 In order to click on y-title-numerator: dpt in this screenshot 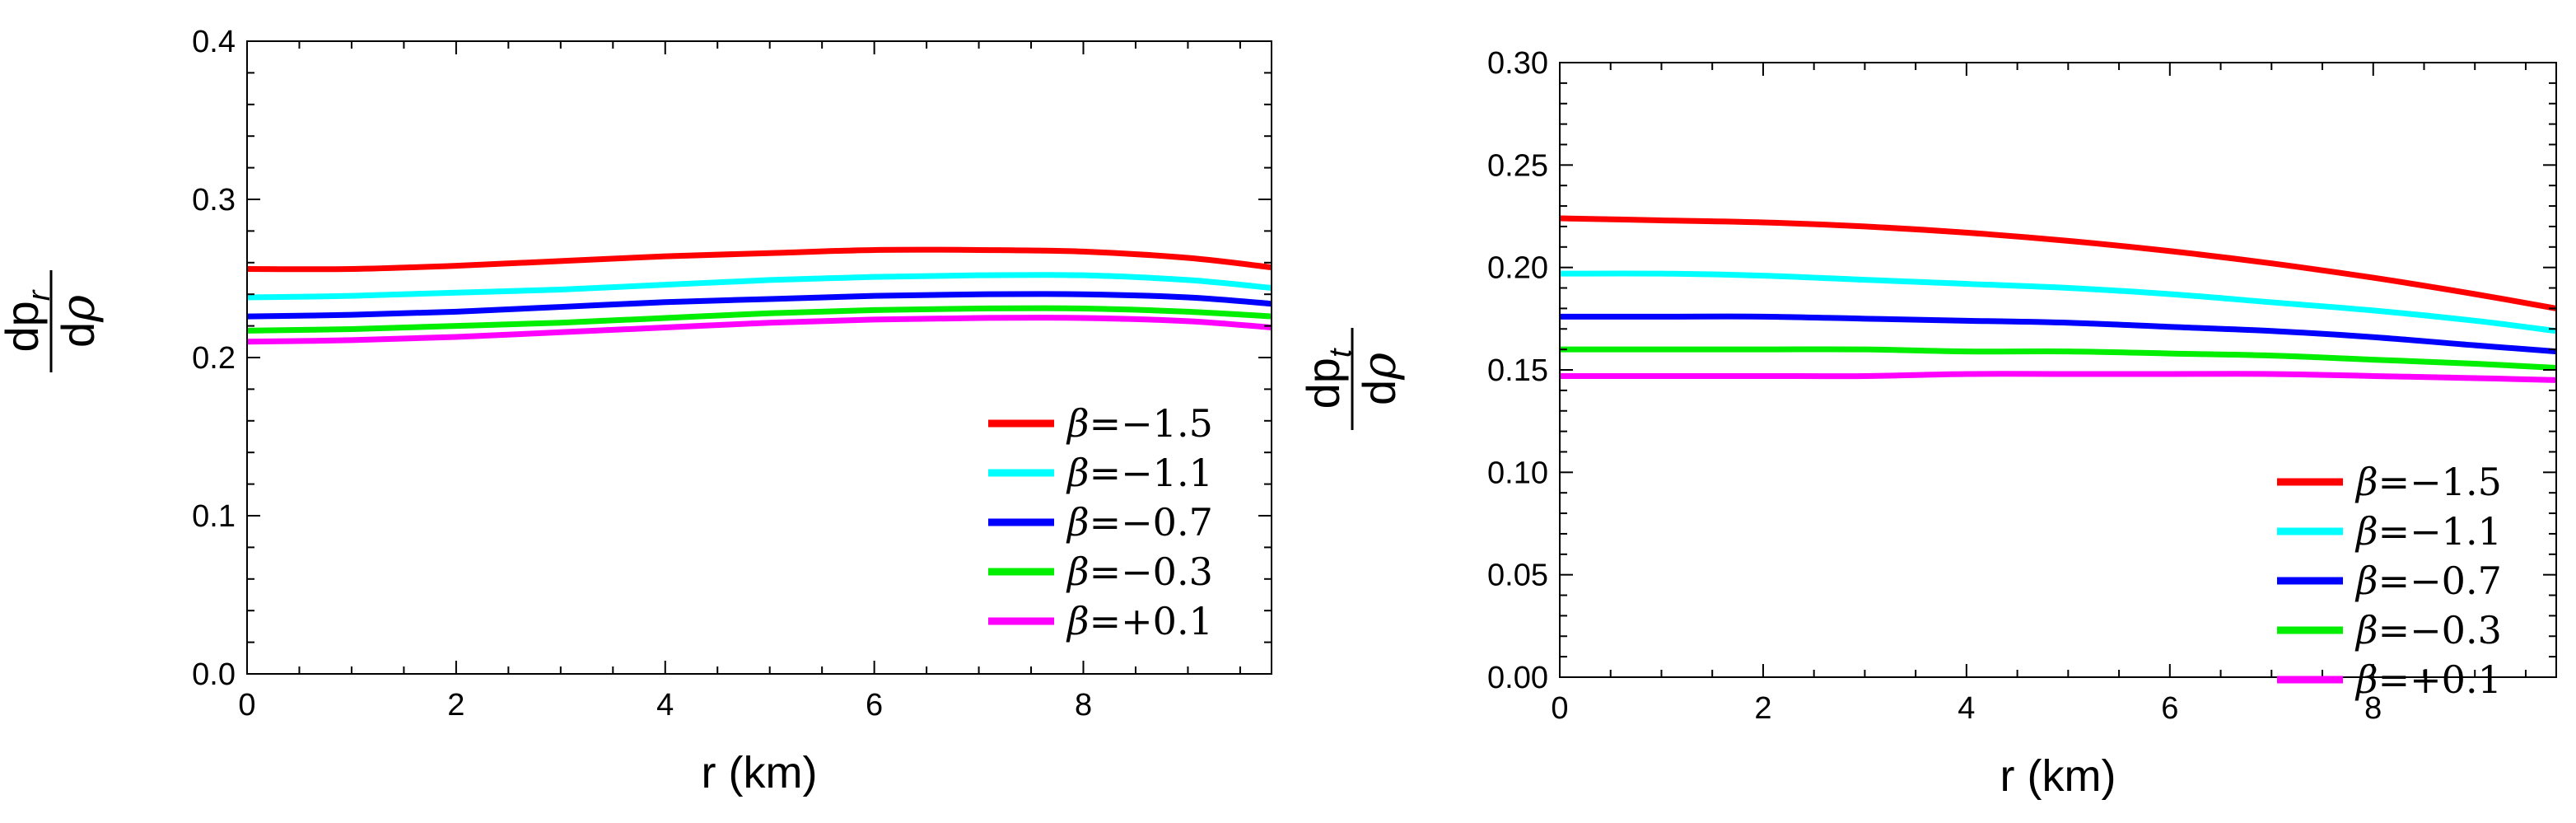, I will do `click(1327, 378)`.